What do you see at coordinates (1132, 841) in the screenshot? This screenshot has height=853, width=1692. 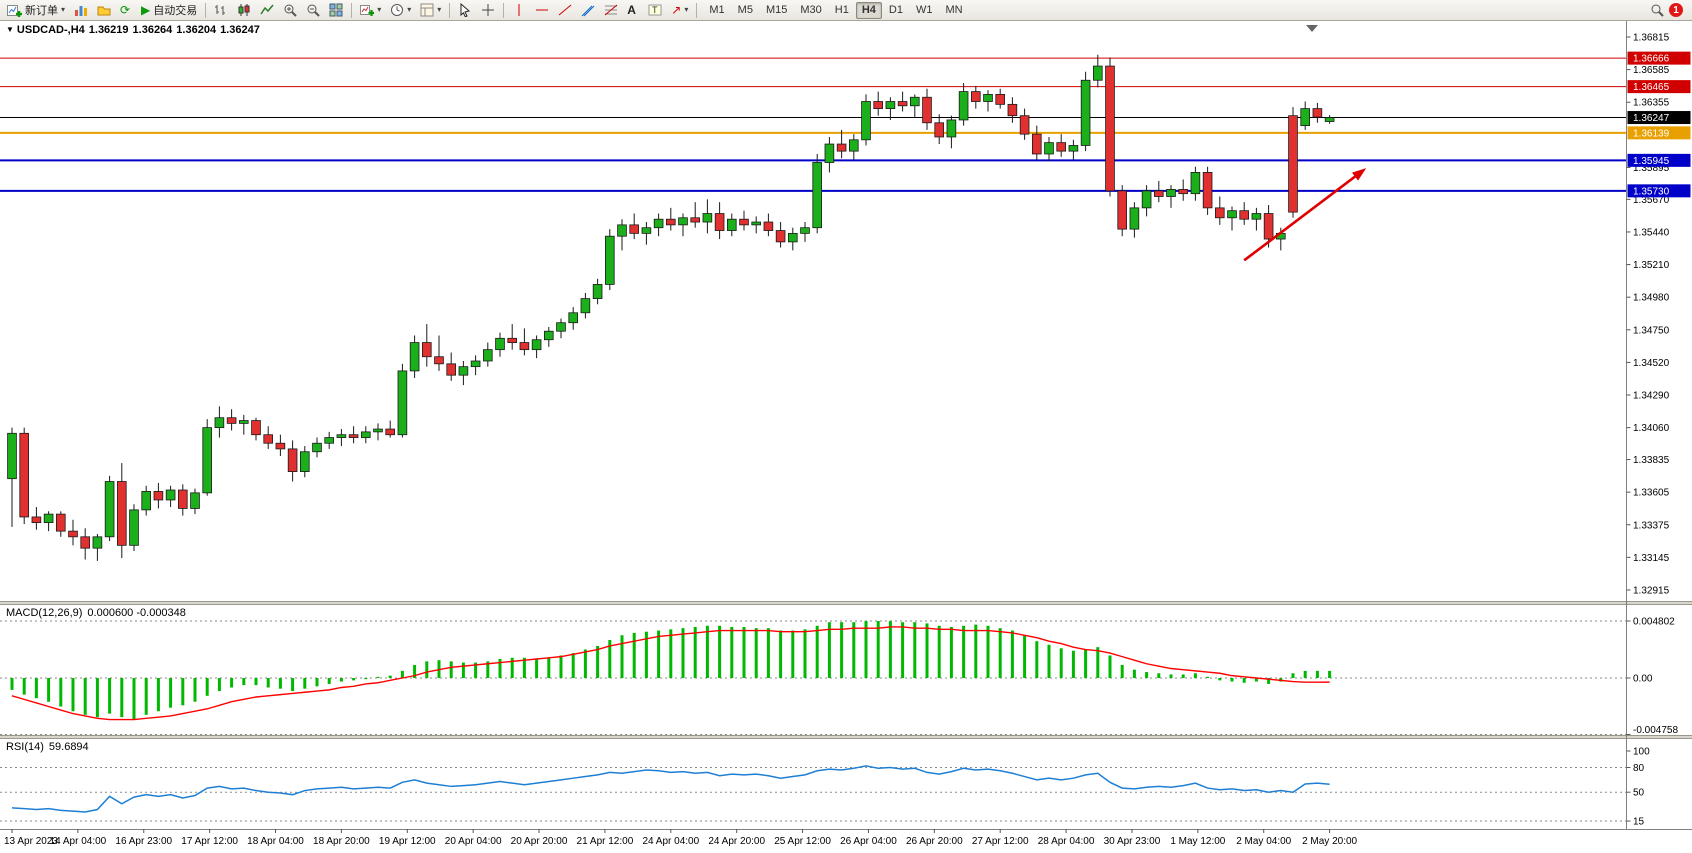 I see `svg-text: 30 Apr 23:00` at bounding box center [1132, 841].